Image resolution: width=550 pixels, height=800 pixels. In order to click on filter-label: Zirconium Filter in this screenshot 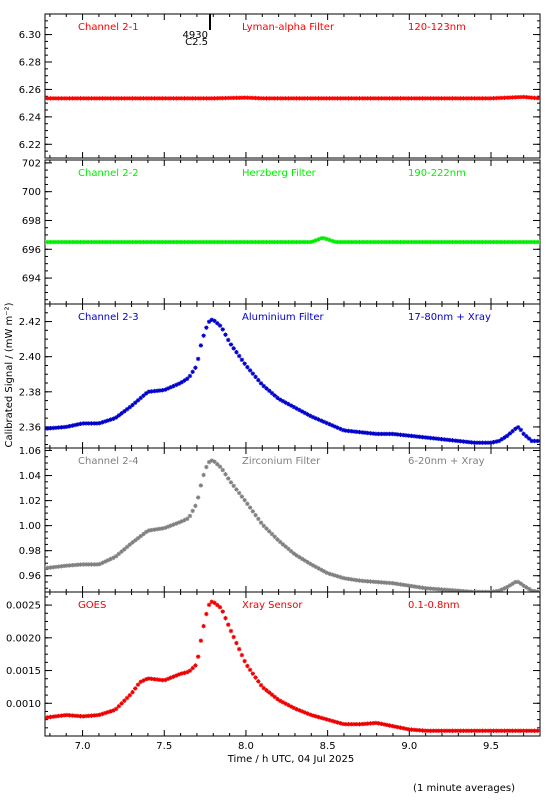, I will do `click(281, 461)`.